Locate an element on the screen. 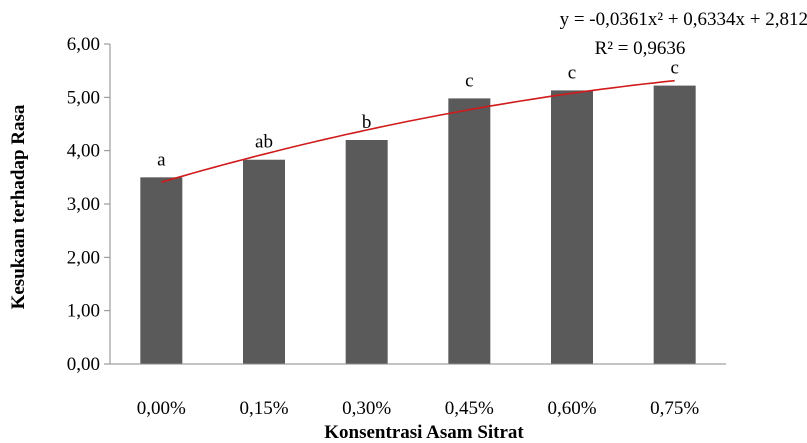  x-tick-label: 0,60% is located at coordinates (571, 408).